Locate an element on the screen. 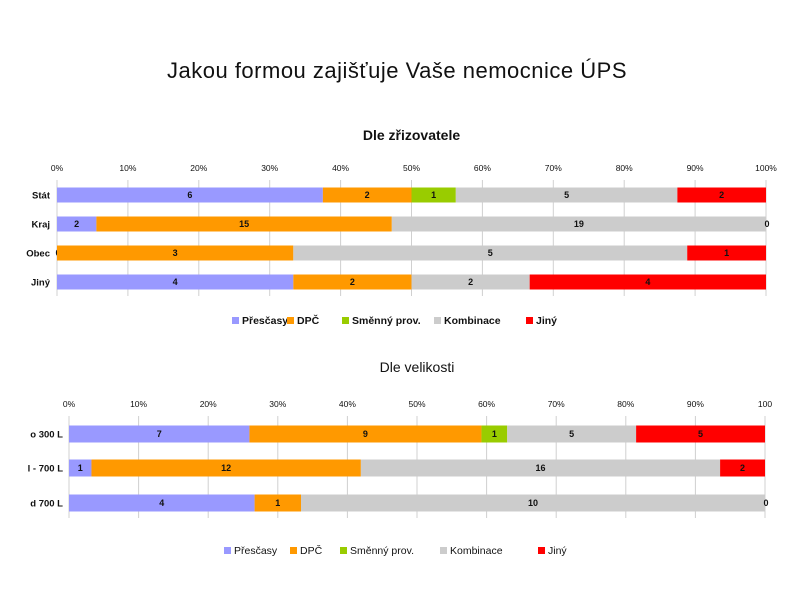 The image size is (794, 595). data-label: 10 is located at coordinates (533, 503).